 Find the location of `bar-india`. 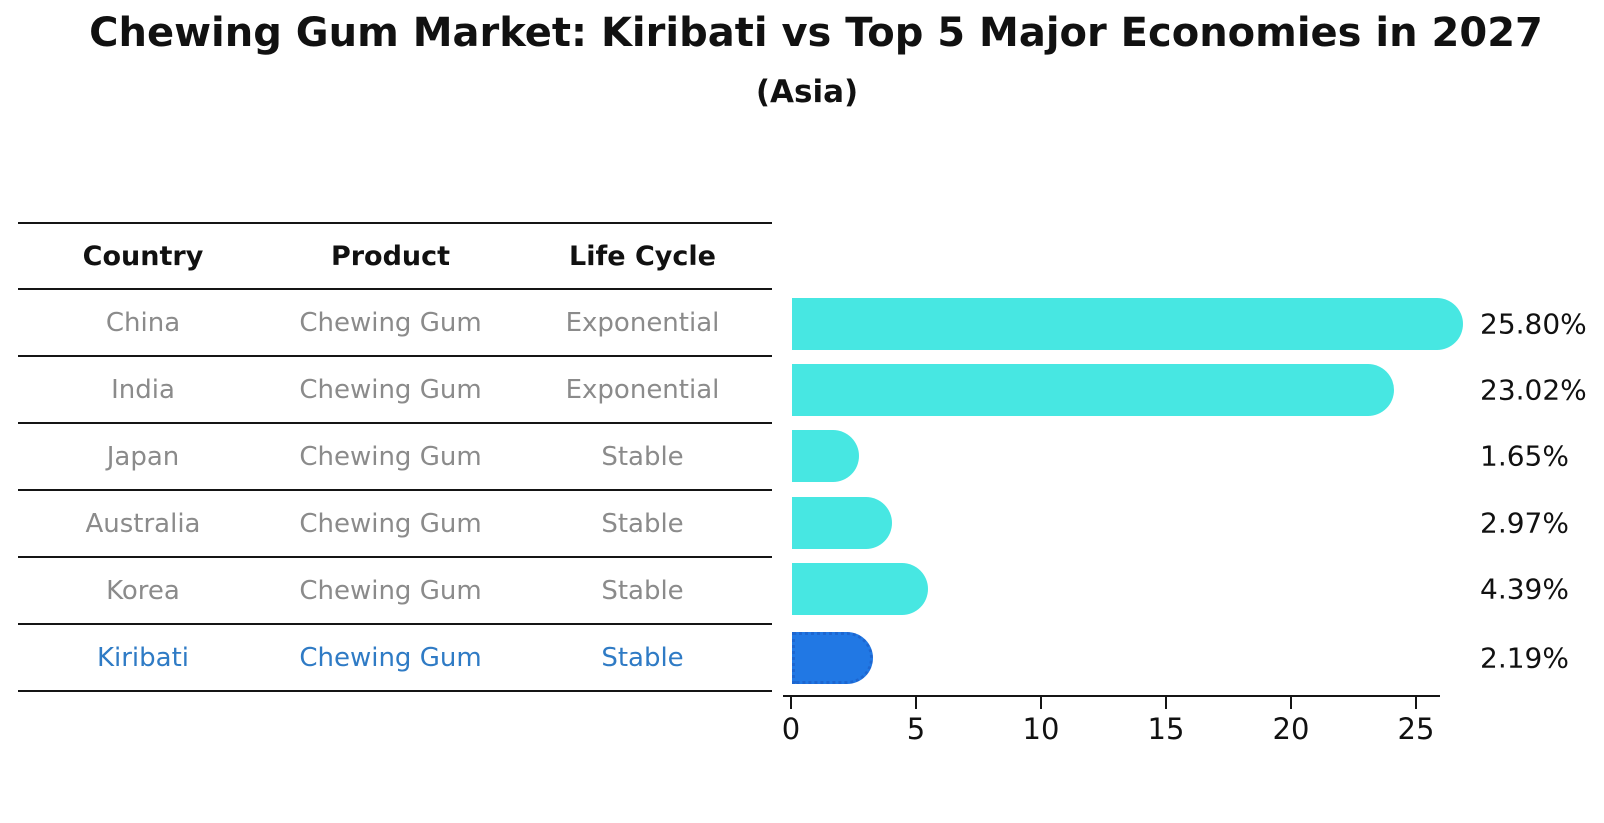

bar-india is located at coordinates (1093, 390).